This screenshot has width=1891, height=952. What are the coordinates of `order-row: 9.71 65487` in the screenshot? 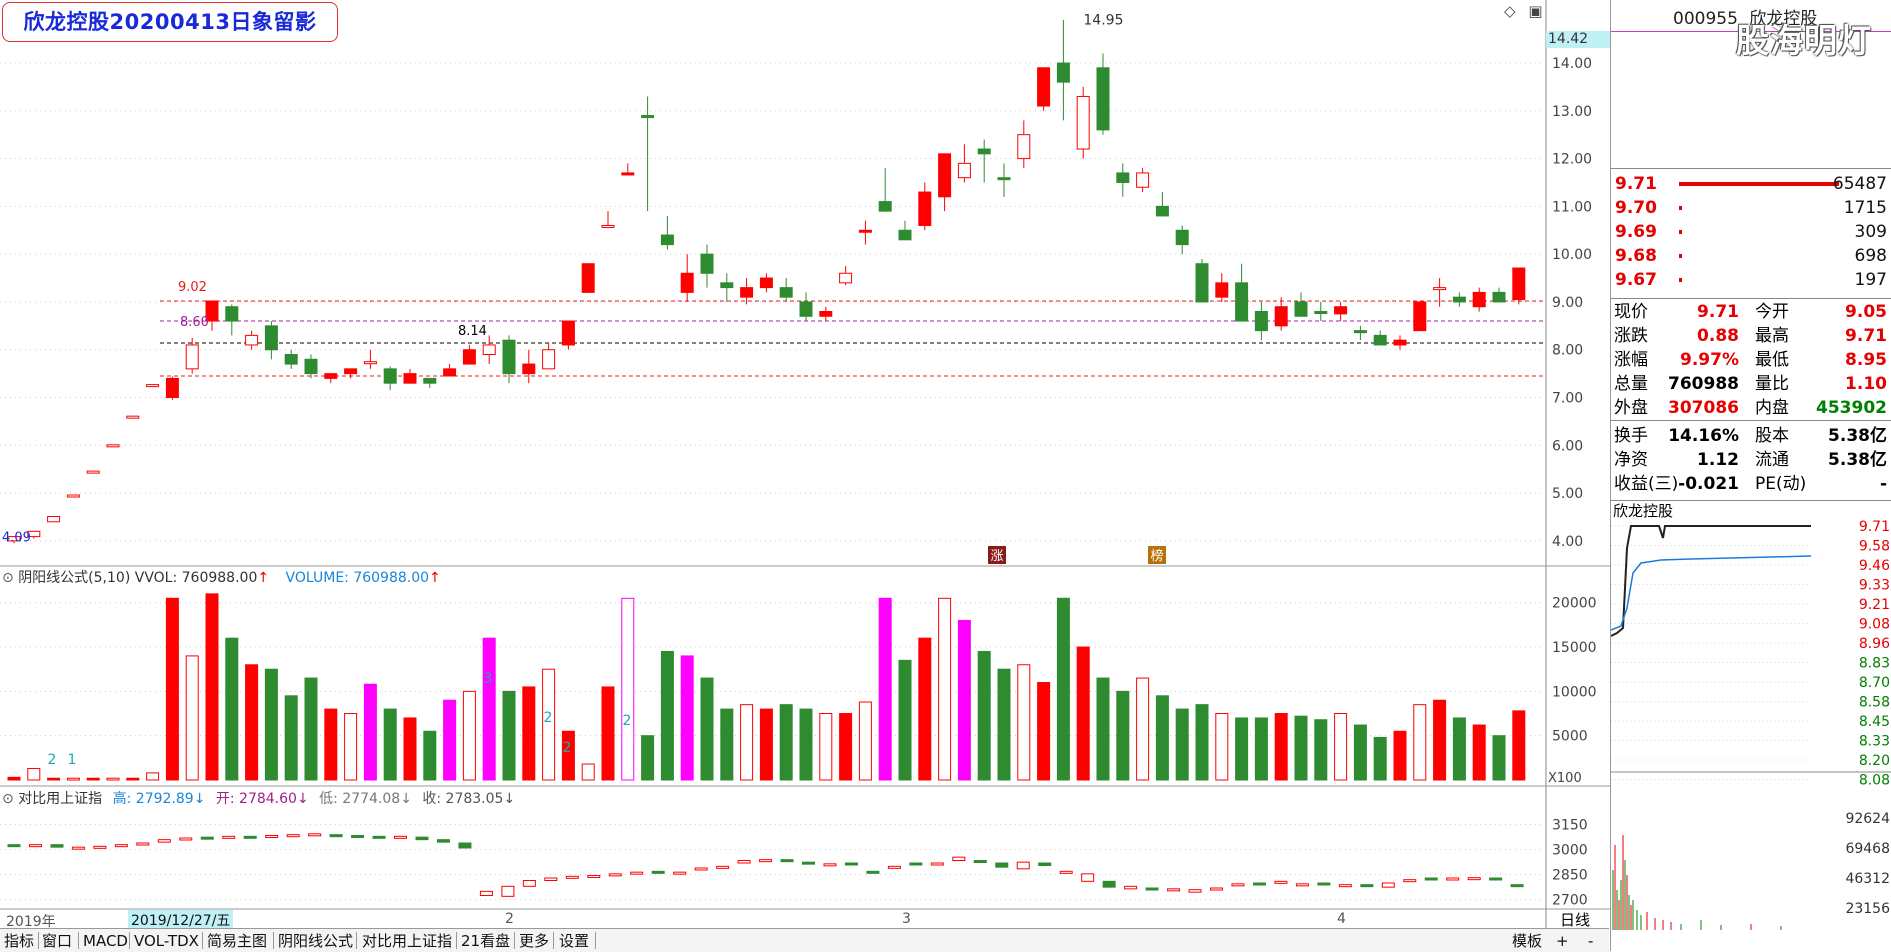 It's located at (1750, 184).